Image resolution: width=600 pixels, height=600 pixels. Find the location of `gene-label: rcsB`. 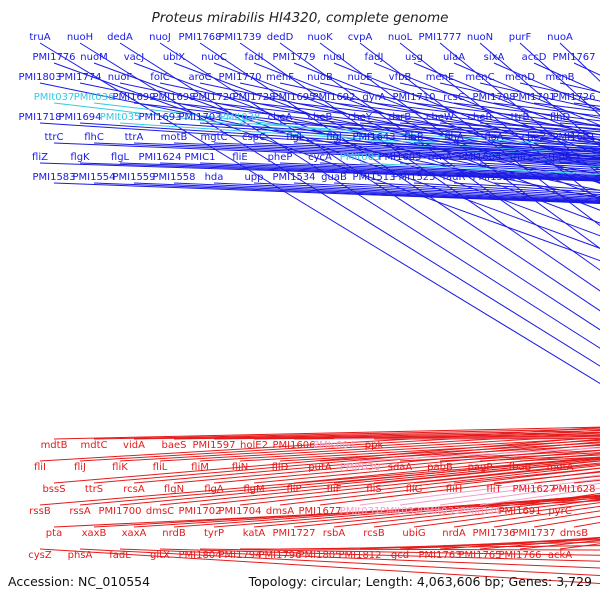

gene-label: rcsB is located at coordinates (374, 533).